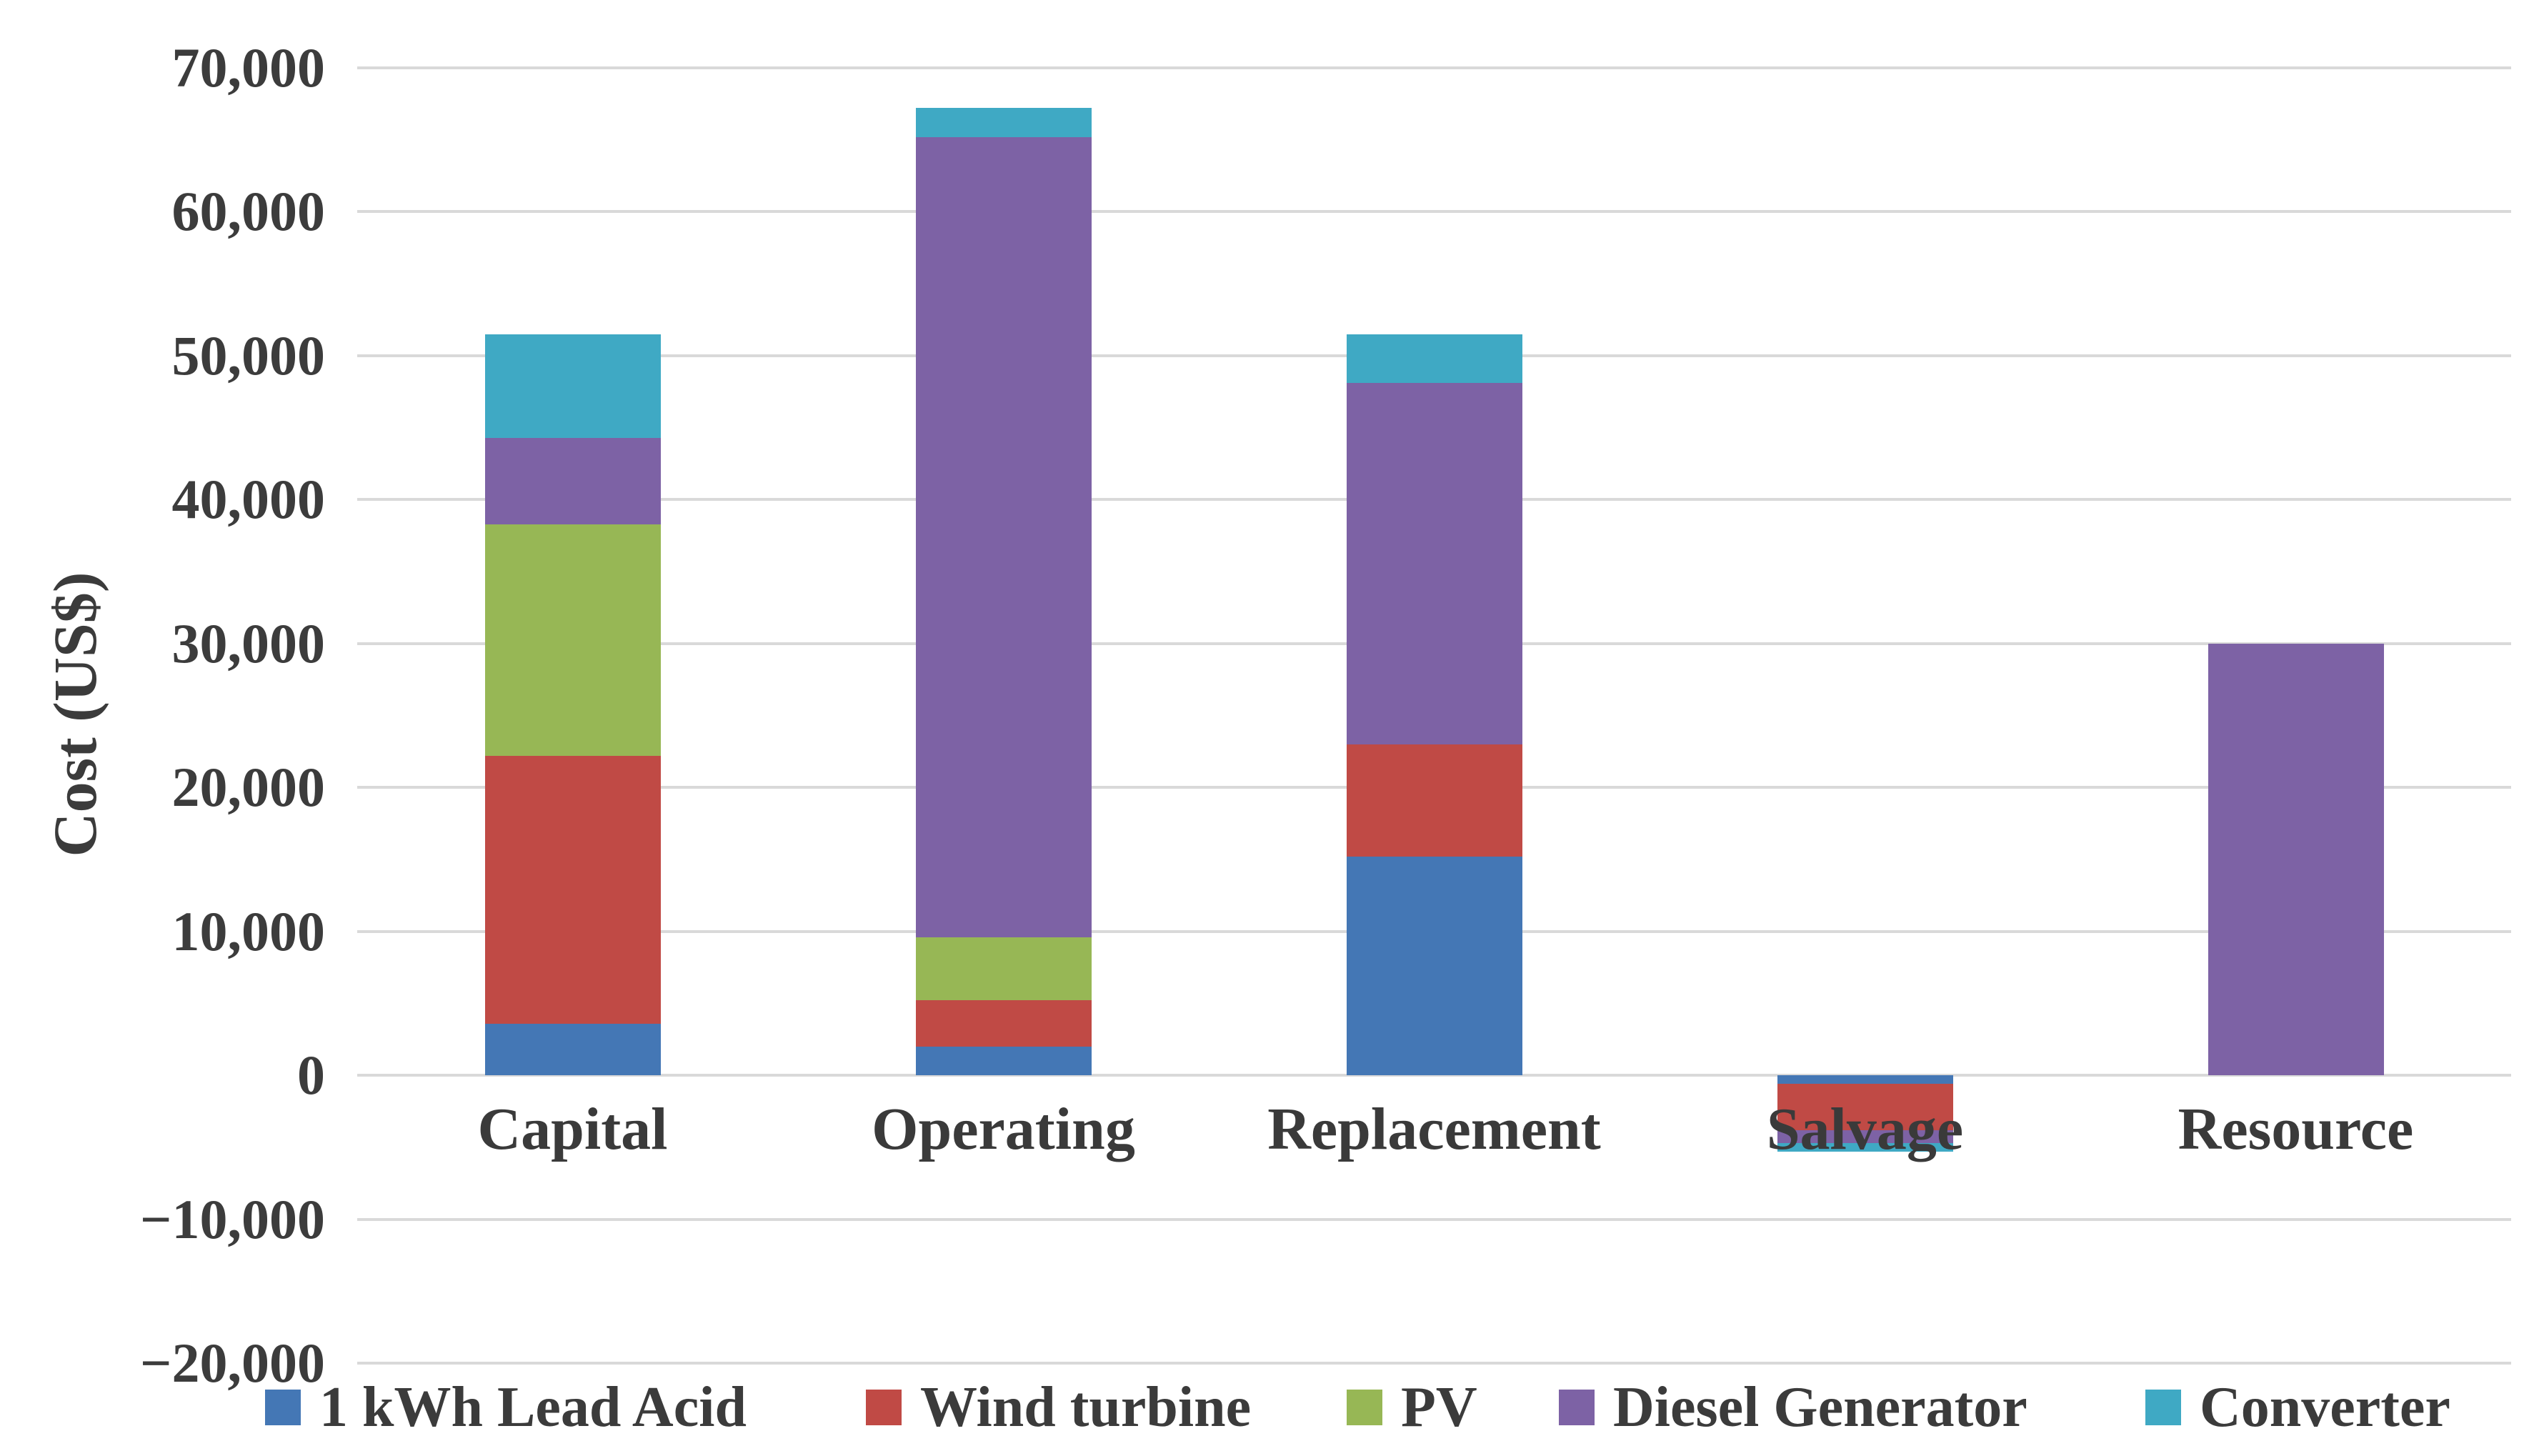 The width and height of the screenshot is (2539, 1456). Describe the element at coordinates (248, 355) in the screenshot. I see `y-tick-label: 50,000` at that location.